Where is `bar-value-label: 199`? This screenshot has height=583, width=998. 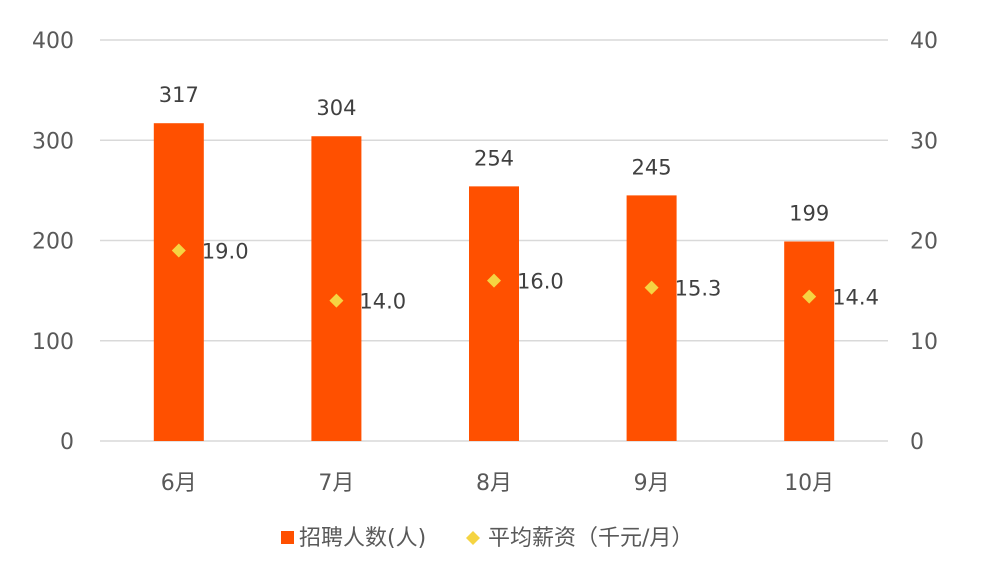
bar-value-label: 199 is located at coordinates (809, 214).